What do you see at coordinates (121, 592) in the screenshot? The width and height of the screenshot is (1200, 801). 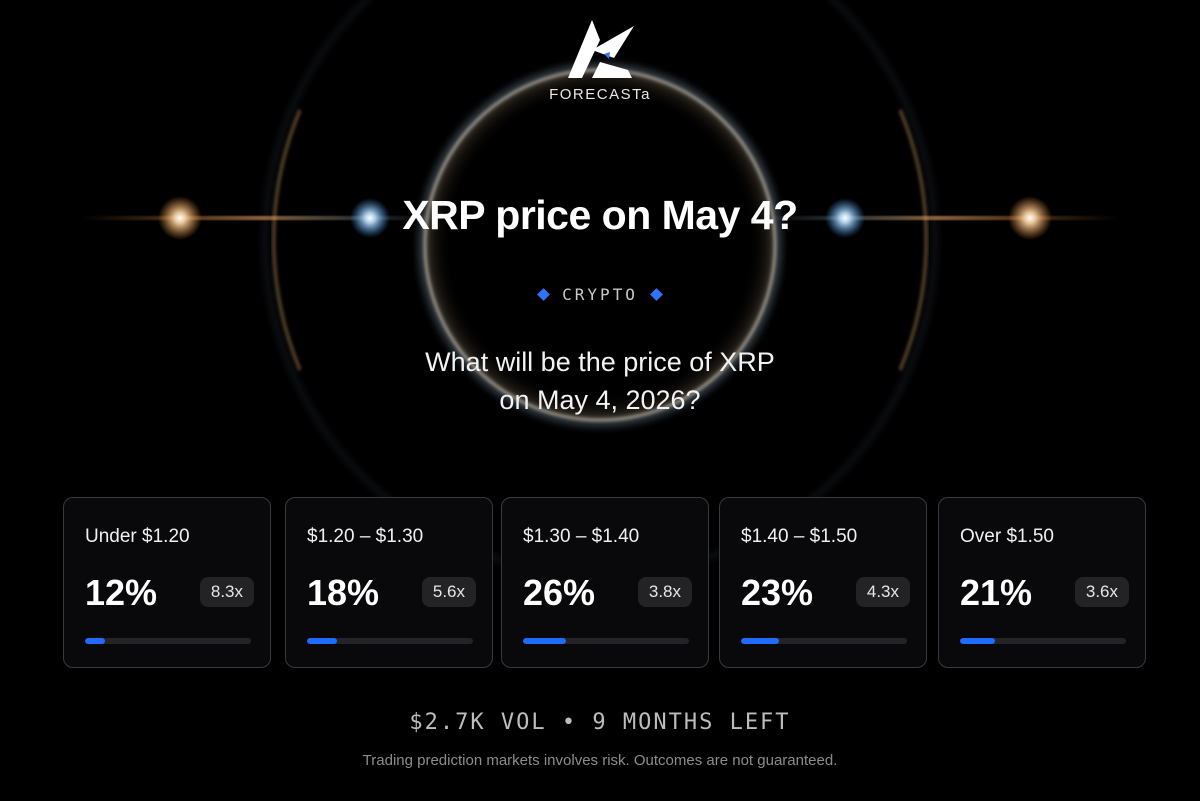 I see `outcome-percent: 12%` at bounding box center [121, 592].